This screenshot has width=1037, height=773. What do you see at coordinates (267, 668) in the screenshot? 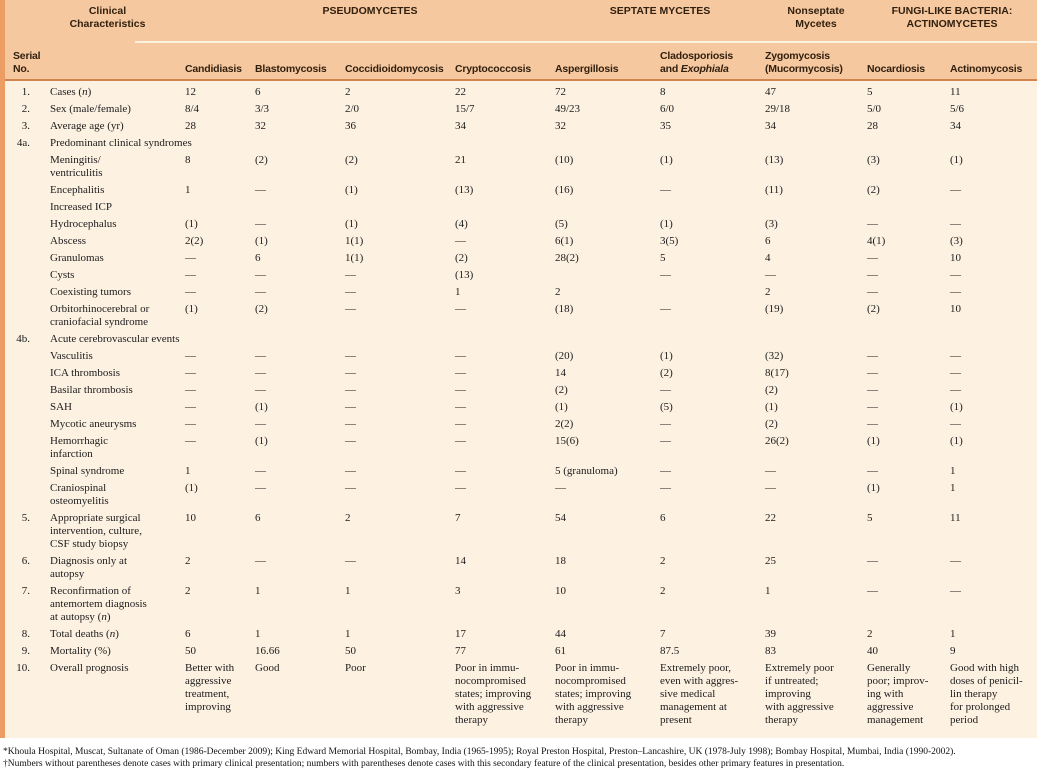
I see `value-cell: Good` at bounding box center [267, 668].